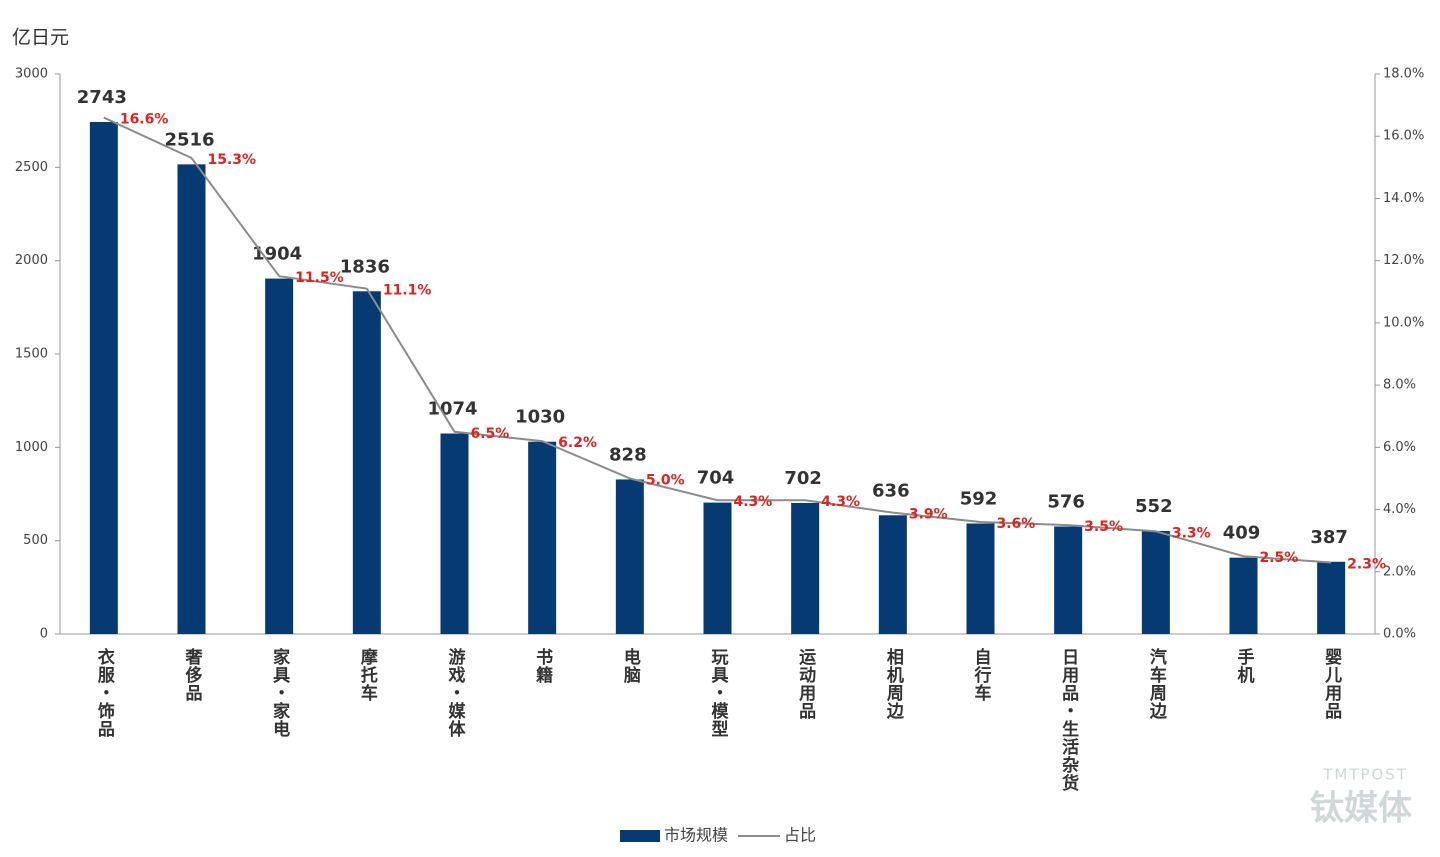  What do you see at coordinates (640, 836) in the screenshot?
I see `legend-swatch` at bounding box center [640, 836].